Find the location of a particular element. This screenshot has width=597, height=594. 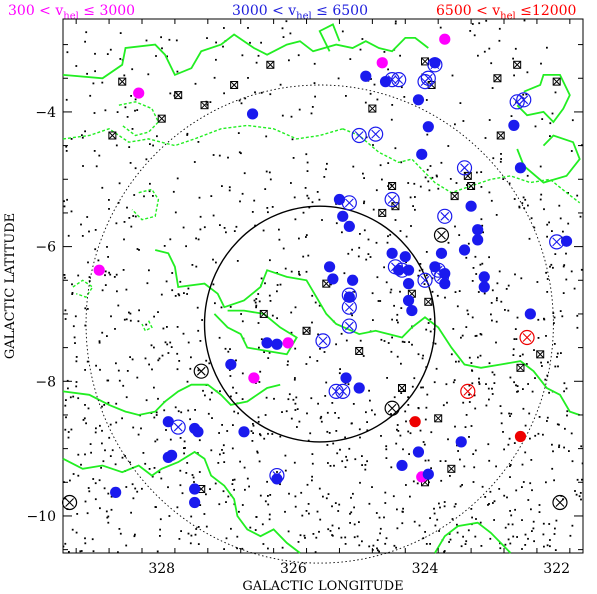

circled-black-marker-cross is located at coordinates (201, 371).